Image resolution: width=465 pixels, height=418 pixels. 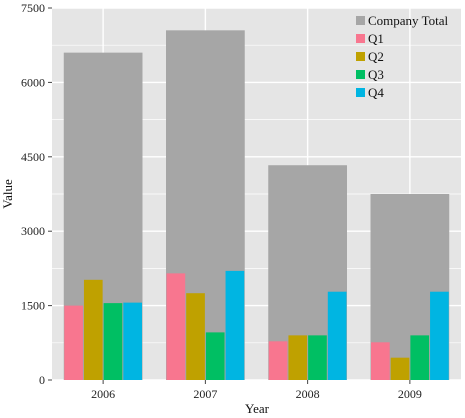 I want to click on legend-label: Company Total, so click(x=408, y=20).